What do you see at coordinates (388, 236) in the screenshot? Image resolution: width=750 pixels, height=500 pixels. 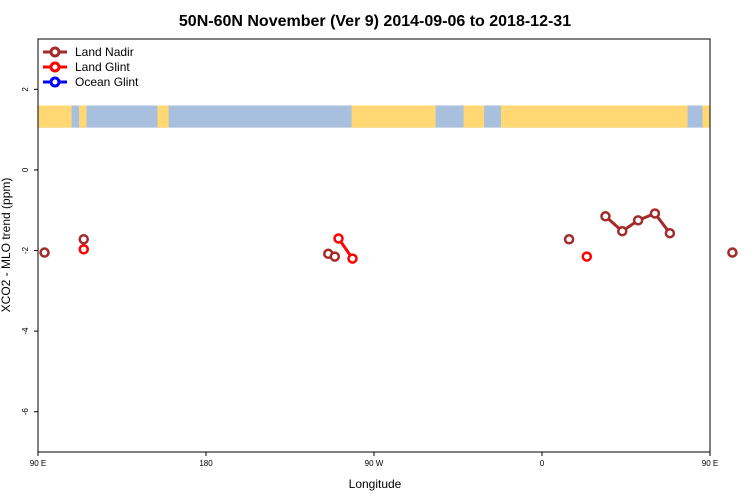 I see `plot-marks` at bounding box center [388, 236].